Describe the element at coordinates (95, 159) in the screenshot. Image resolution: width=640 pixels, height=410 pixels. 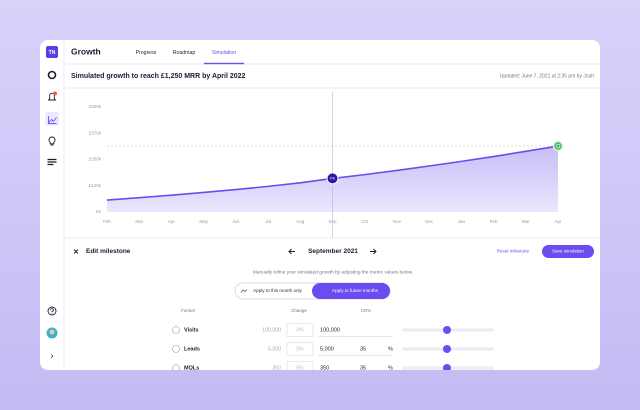
I see `y-tick-label: £250k` at that location.